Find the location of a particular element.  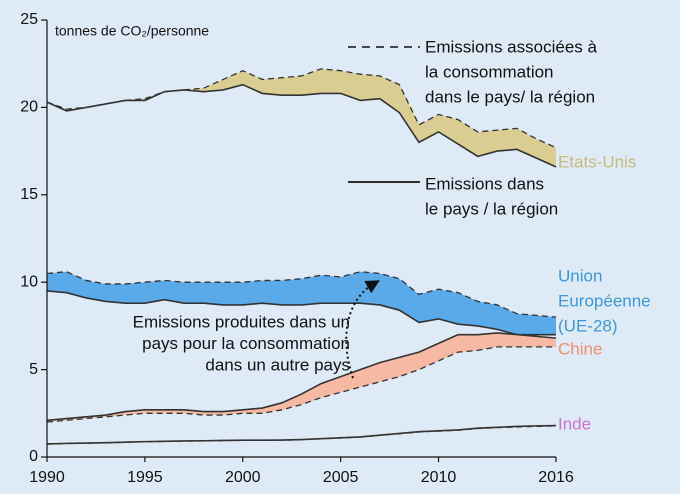

legend-consumption: la consommation is located at coordinates (489, 71).